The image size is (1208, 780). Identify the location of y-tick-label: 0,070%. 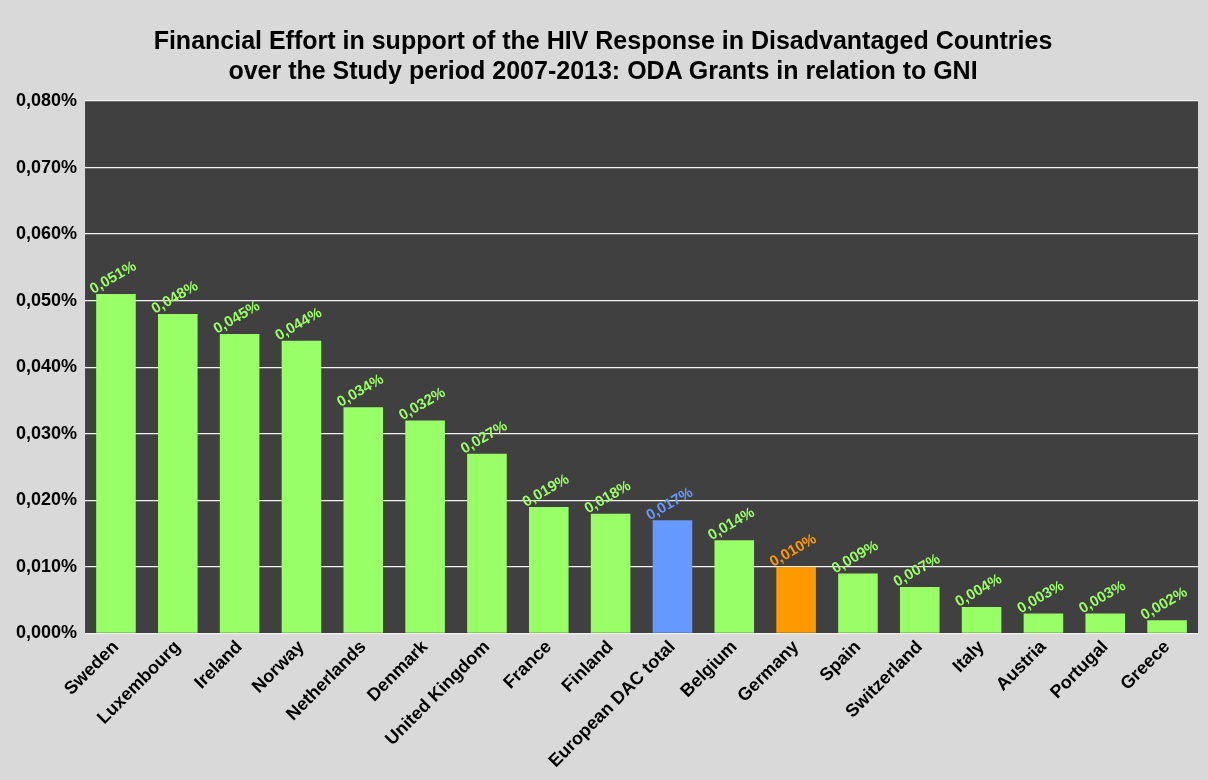
(46, 166).